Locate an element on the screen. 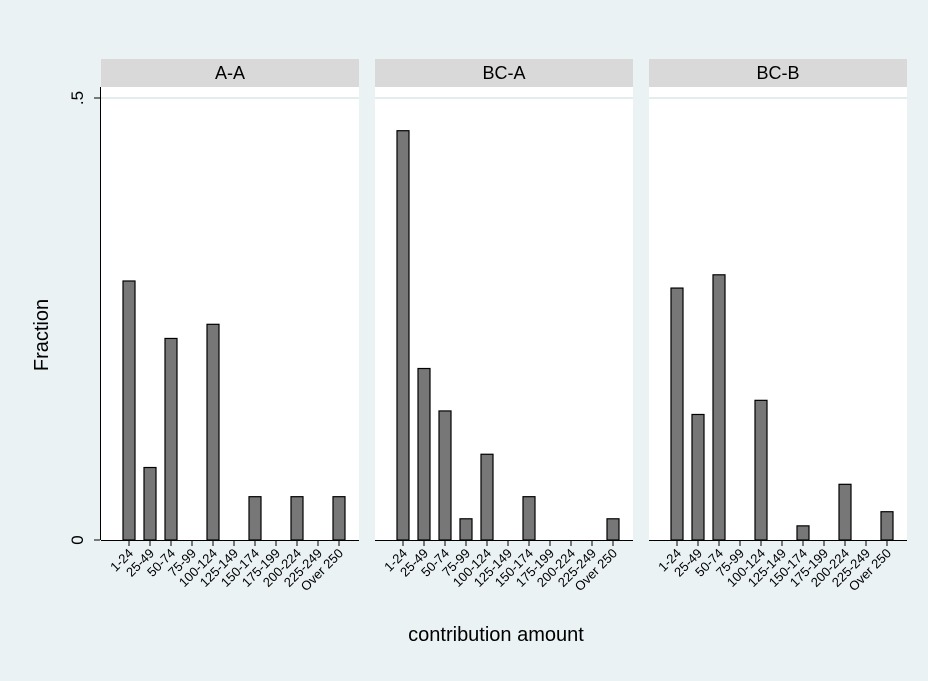 This screenshot has height=681, width=928. x-axis-label: contribution amount is located at coordinates (496, 635).